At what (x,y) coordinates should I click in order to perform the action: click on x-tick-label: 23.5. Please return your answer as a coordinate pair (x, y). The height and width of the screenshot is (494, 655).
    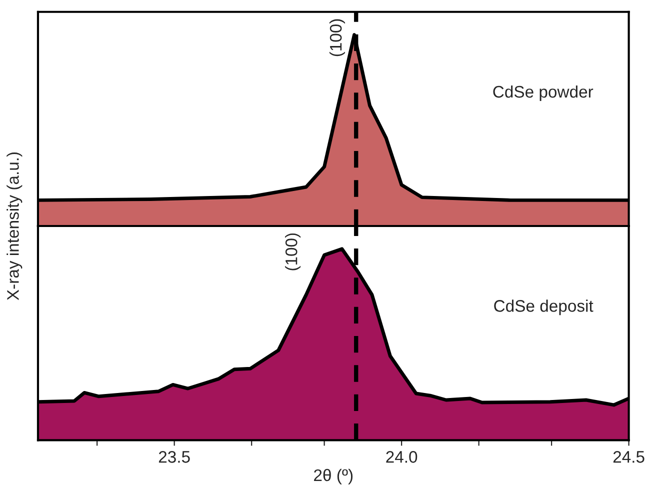
    Looking at the image, I should click on (174, 457).